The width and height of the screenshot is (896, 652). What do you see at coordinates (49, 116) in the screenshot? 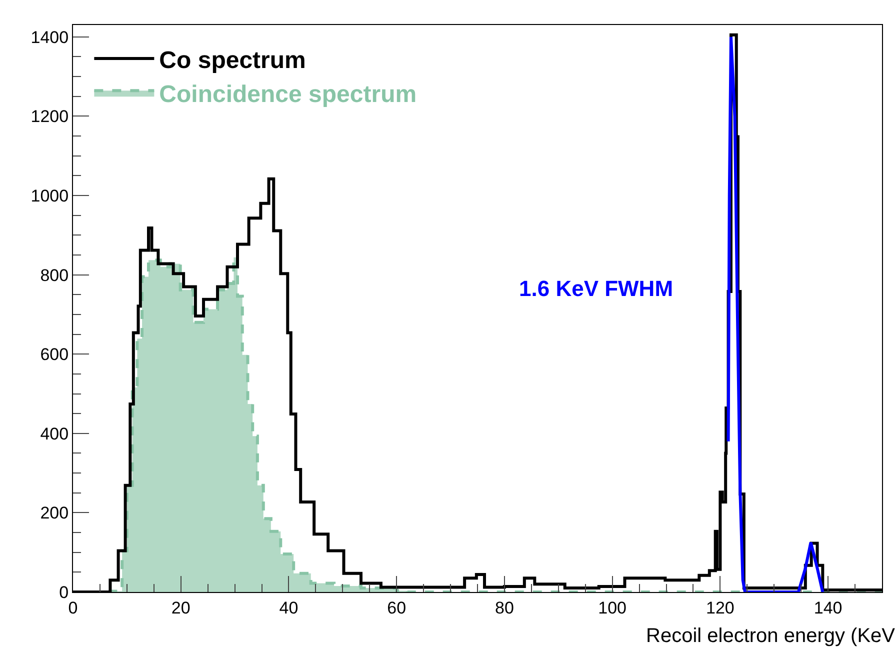
I see `y-tick-label: 1200` at bounding box center [49, 116].